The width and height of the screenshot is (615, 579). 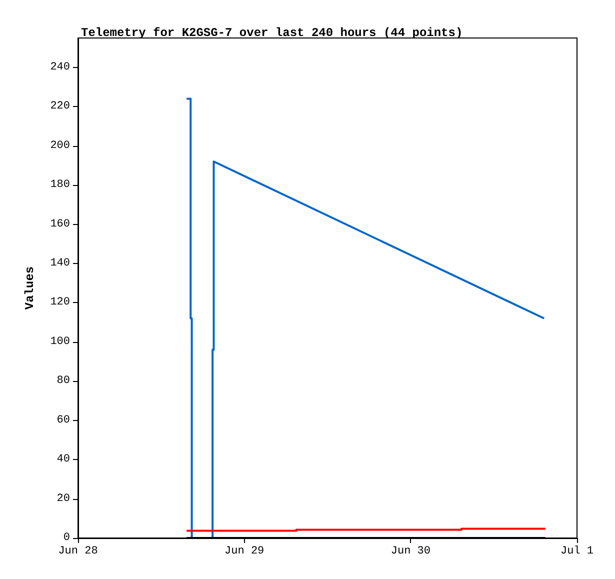 I want to click on y-tick-label: 220, so click(x=60, y=106).